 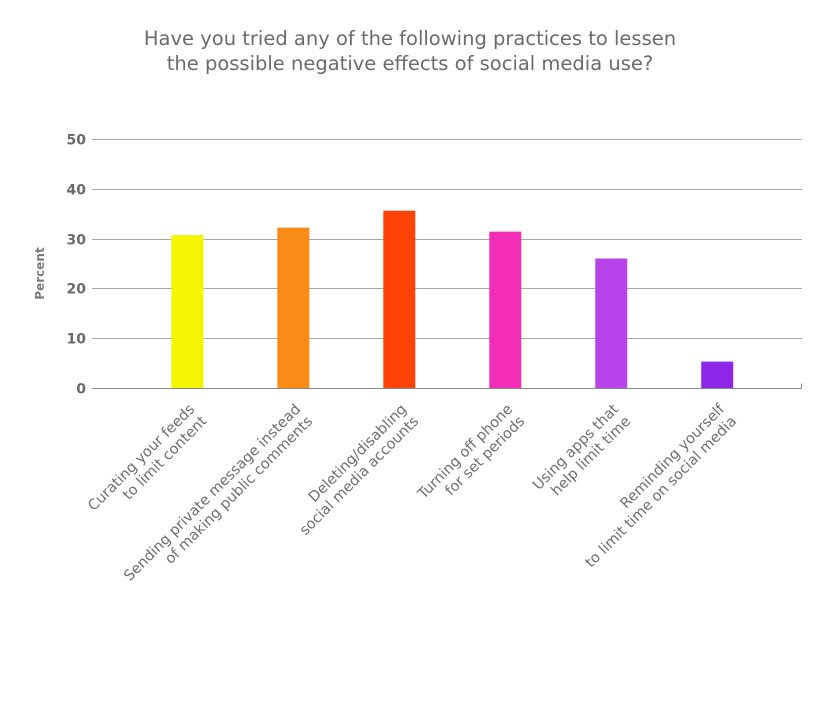 What do you see at coordinates (358, 454) in the screenshot?
I see `x-tick-label-line: Deleting/disabling` at bounding box center [358, 454].